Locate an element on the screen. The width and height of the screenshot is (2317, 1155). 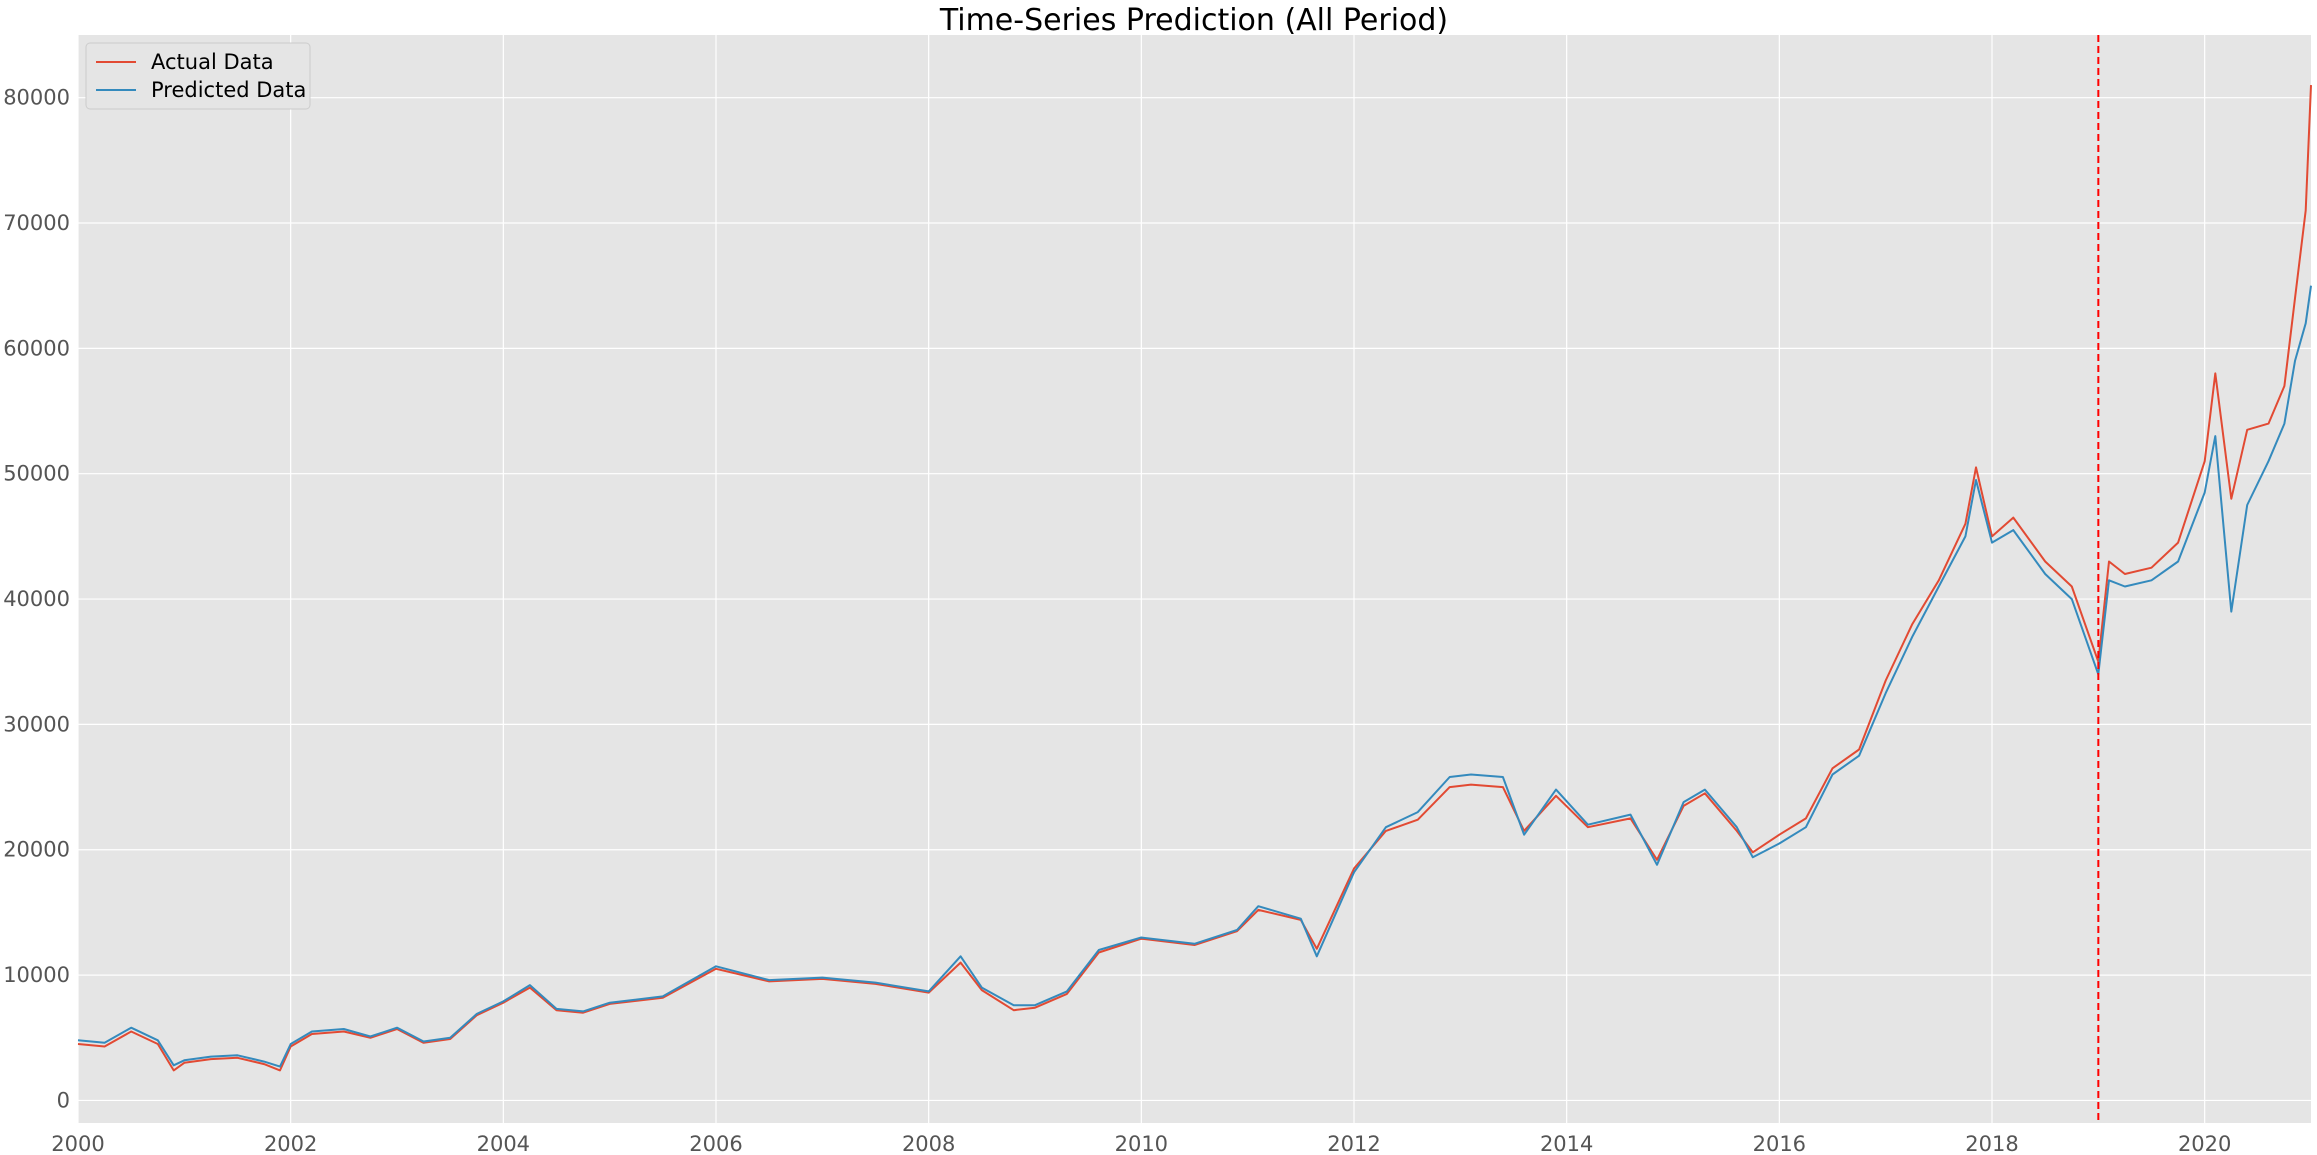
x-tick-label: 2006 is located at coordinates (715, 1143).